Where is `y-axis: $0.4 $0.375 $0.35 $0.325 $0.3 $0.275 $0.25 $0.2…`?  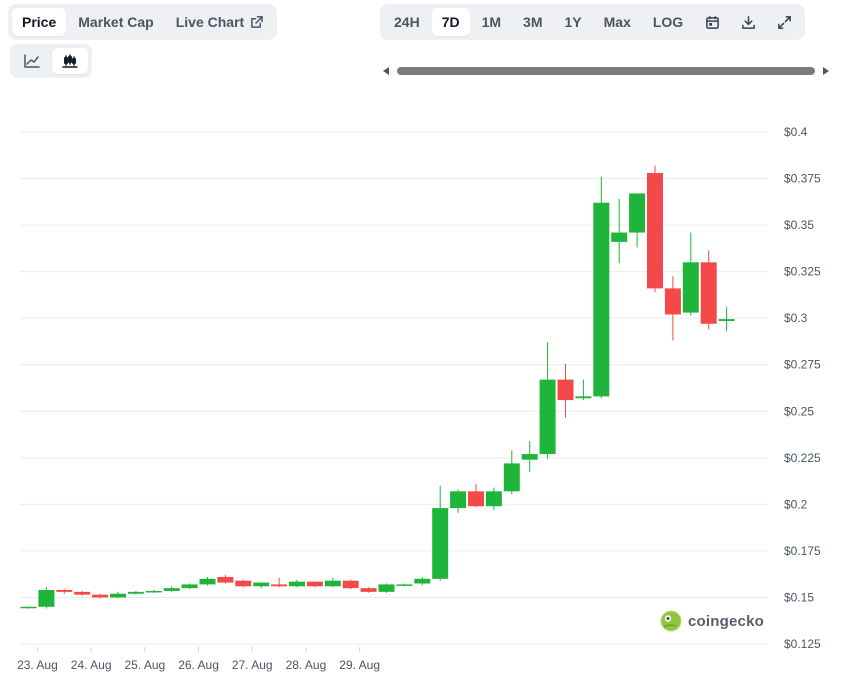
y-axis: $0.4 $0.375 $0.35 $0.325 $0.3 $0.275 $0.25 $0.2… is located at coordinates (802, 388).